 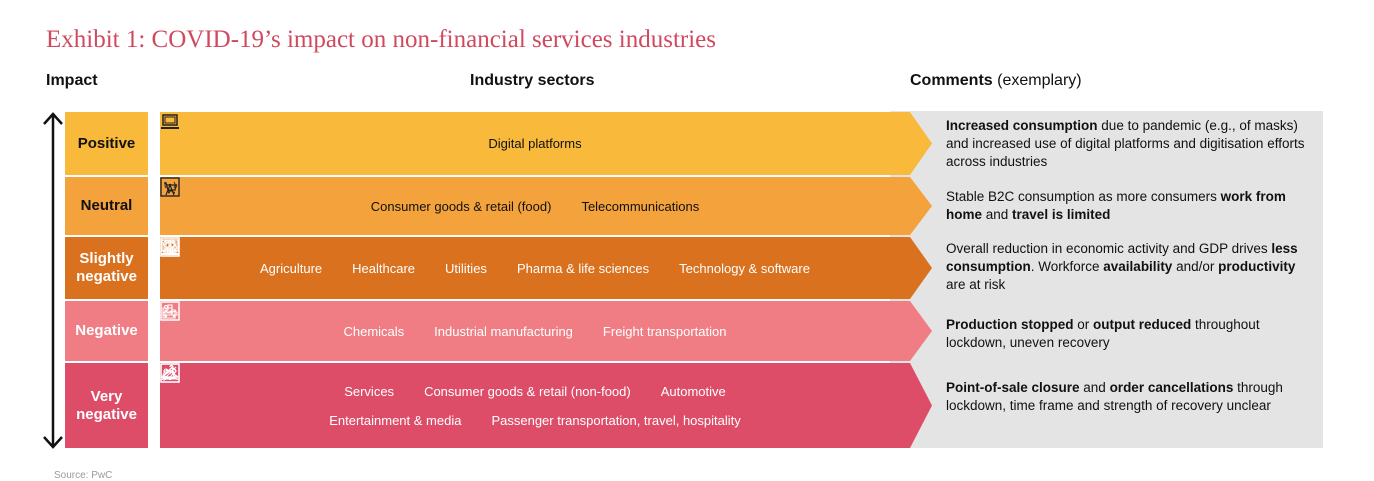 What do you see at coordinates (1138, 267) in the screenshot?
I see `comment-emphasis: availability` at bounding box center [1138, 267].